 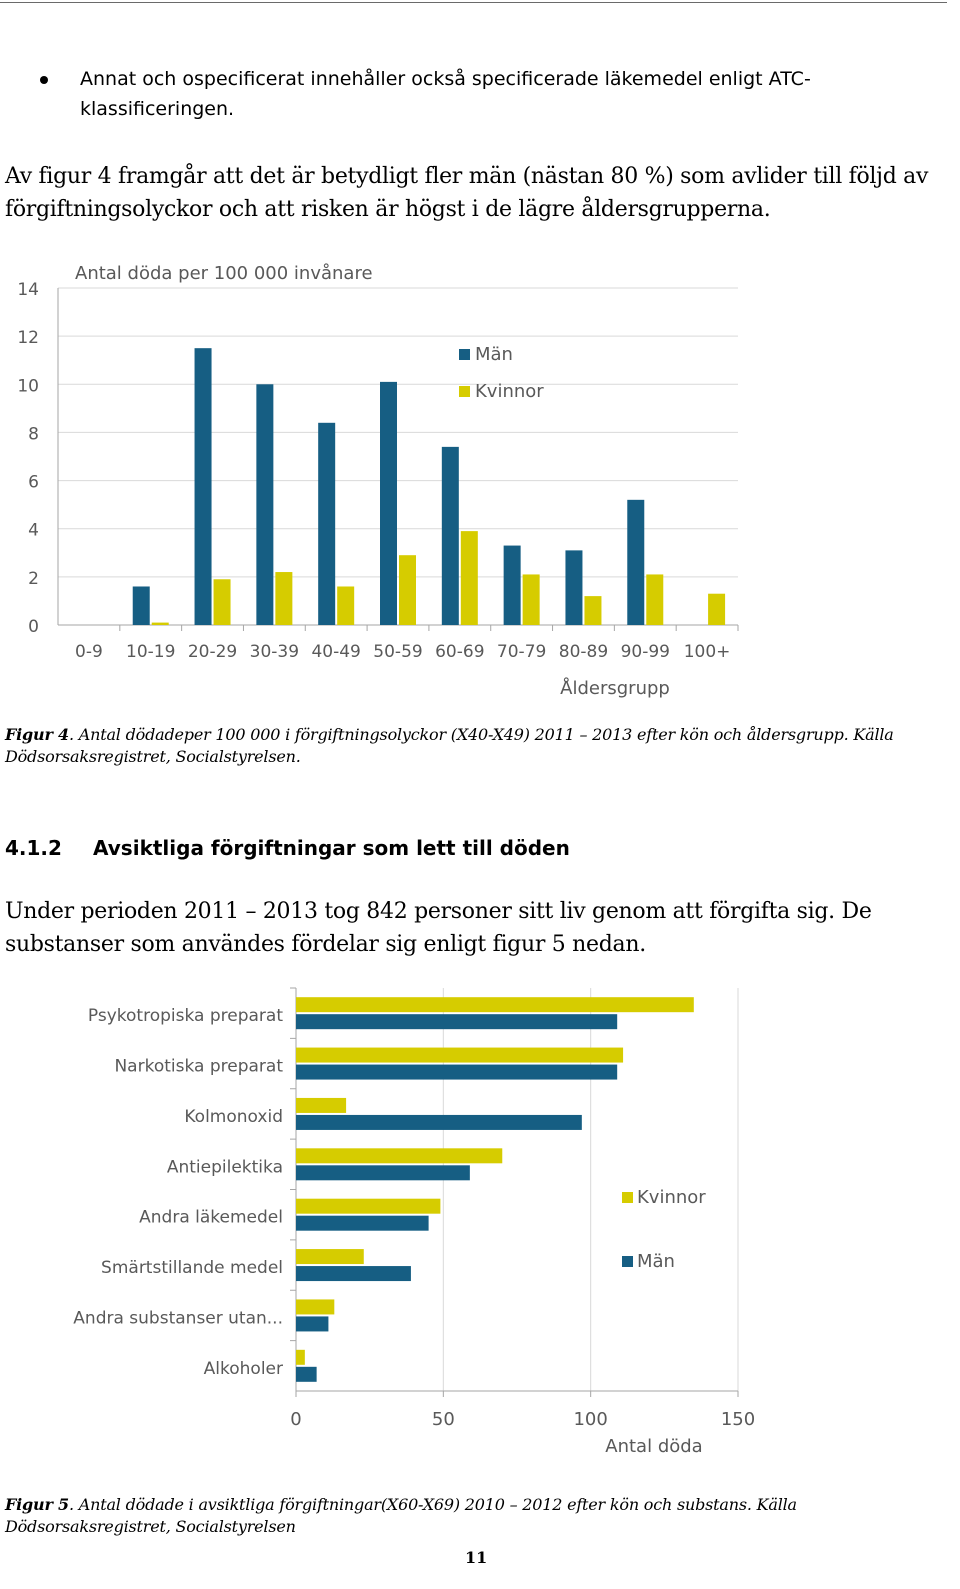 I want to click on y-tick-label: Antiepilektika, so click(x=225, y=1167).